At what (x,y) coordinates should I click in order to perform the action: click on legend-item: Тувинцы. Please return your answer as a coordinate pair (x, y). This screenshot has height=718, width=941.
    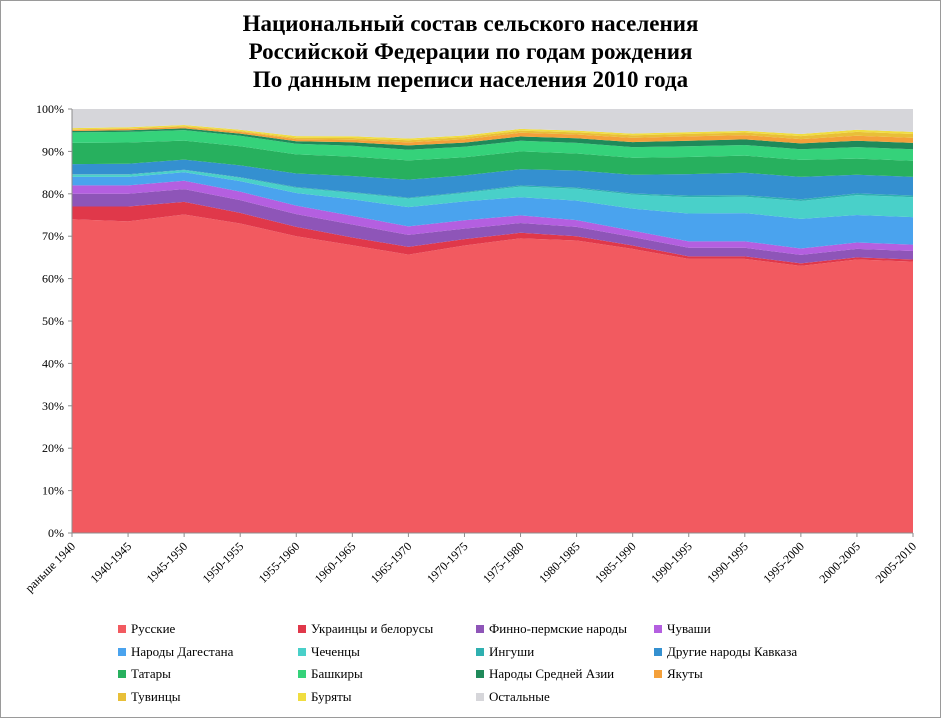
    Looking at the image, I should click on (149, 697).